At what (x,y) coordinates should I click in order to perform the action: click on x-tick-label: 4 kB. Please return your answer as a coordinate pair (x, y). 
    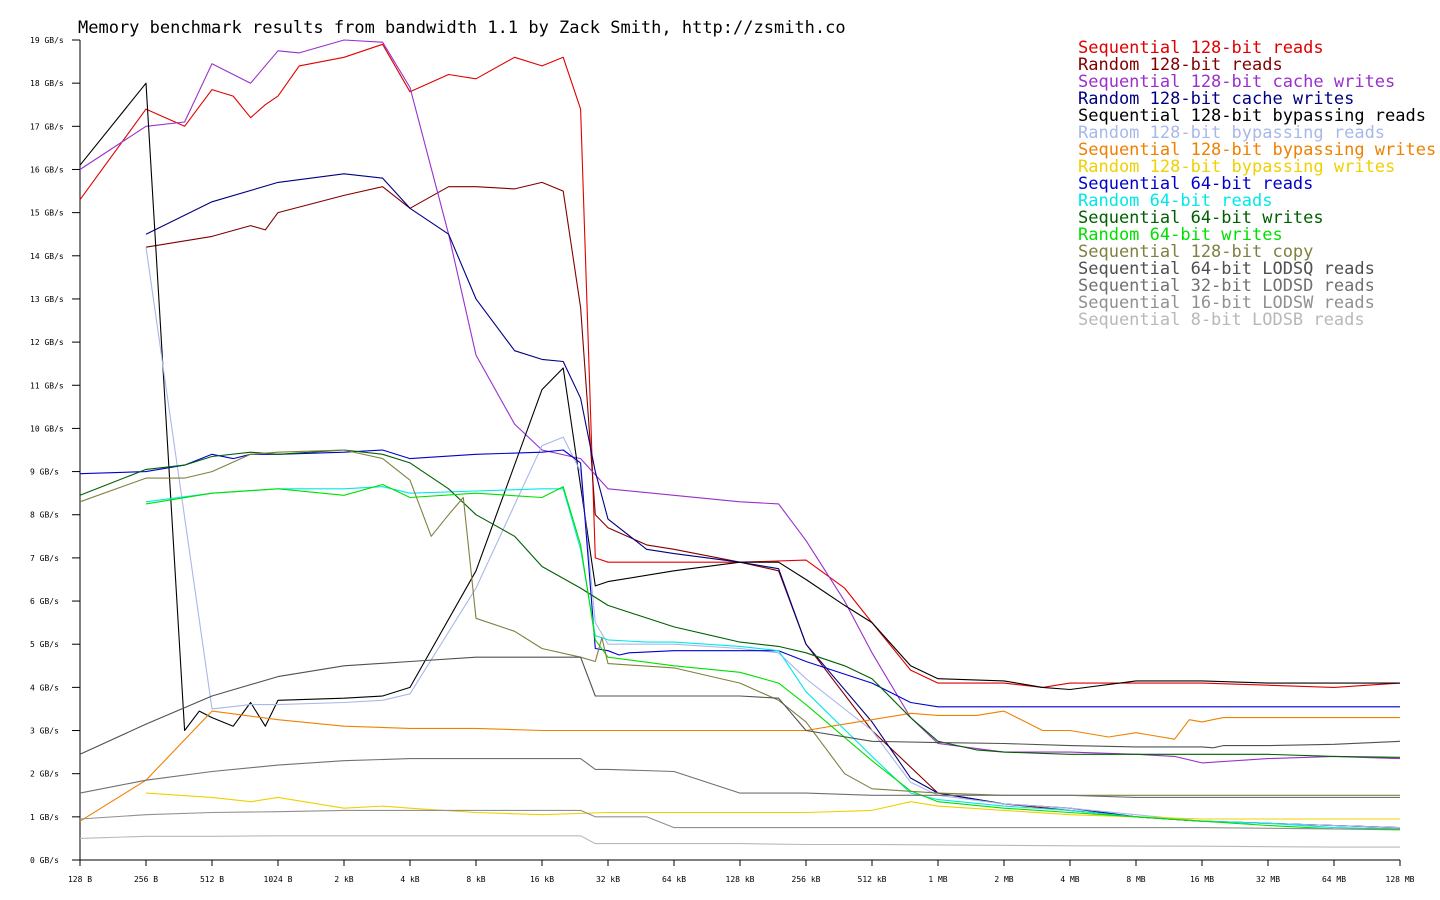
    Looking at the image, I should click on (409, 879).